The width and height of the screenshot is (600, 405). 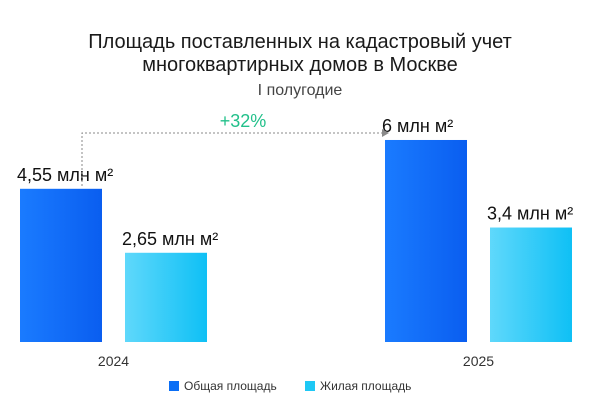 What do you see at coordinates (300, 90) in the screenshot?
I see `chart-subtitle: I полугодие` at bounding box center [300, 90].